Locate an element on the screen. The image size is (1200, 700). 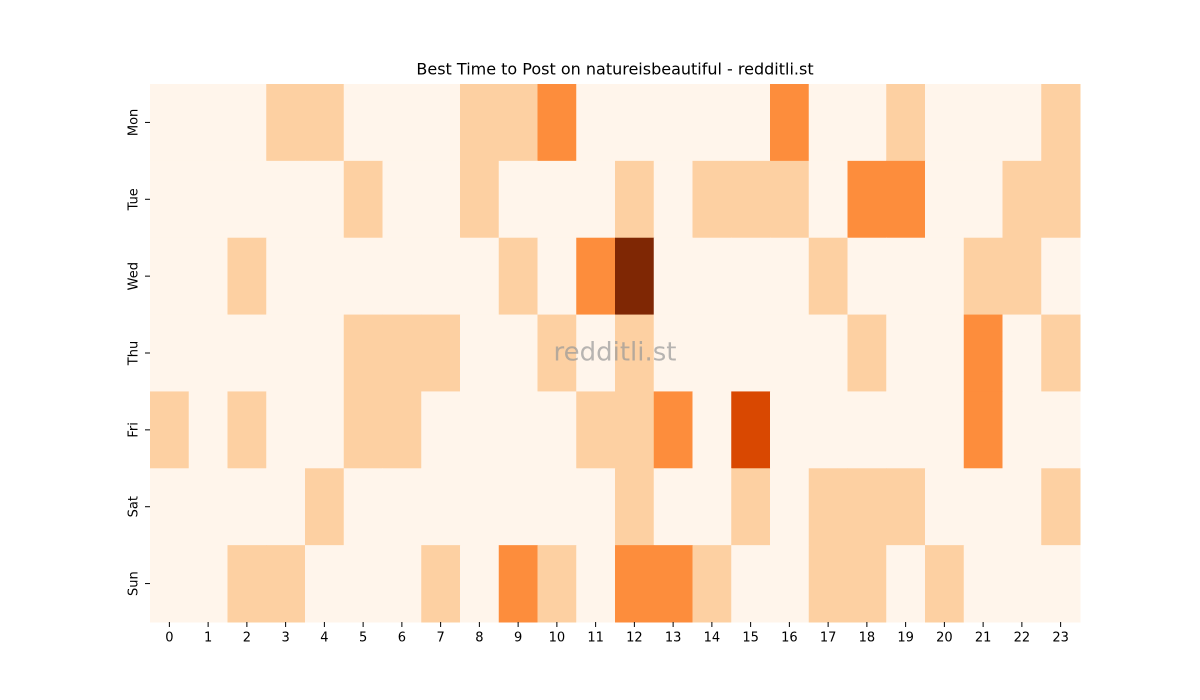
watermark: redditli.st is located at coordinates (615, 353).